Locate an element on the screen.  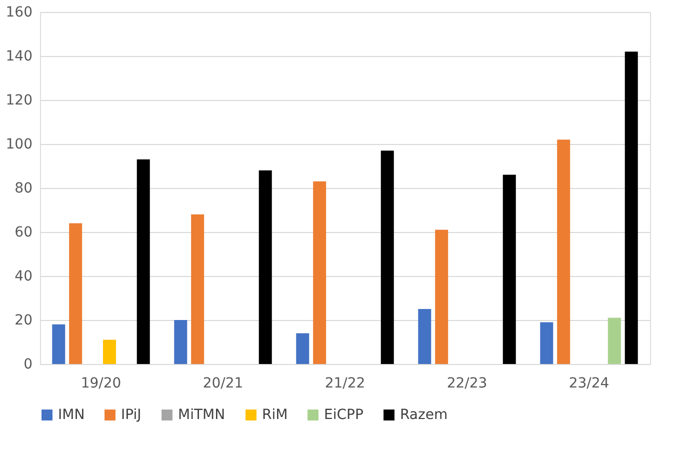
legend-label: RiM is located at coordinates (275, 415).